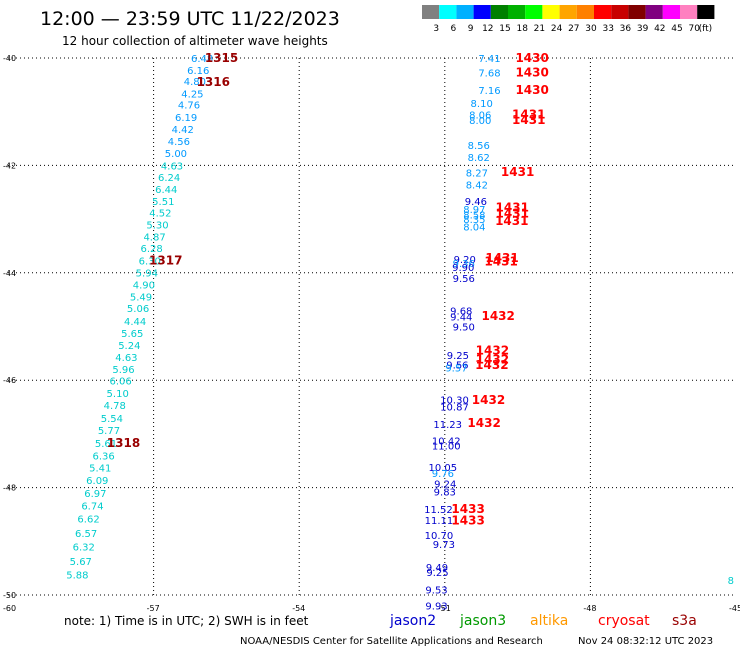  Describe the element at coordinates (443, 474) in the screenshot. I see `wave-height-value: 9.76` at that location.